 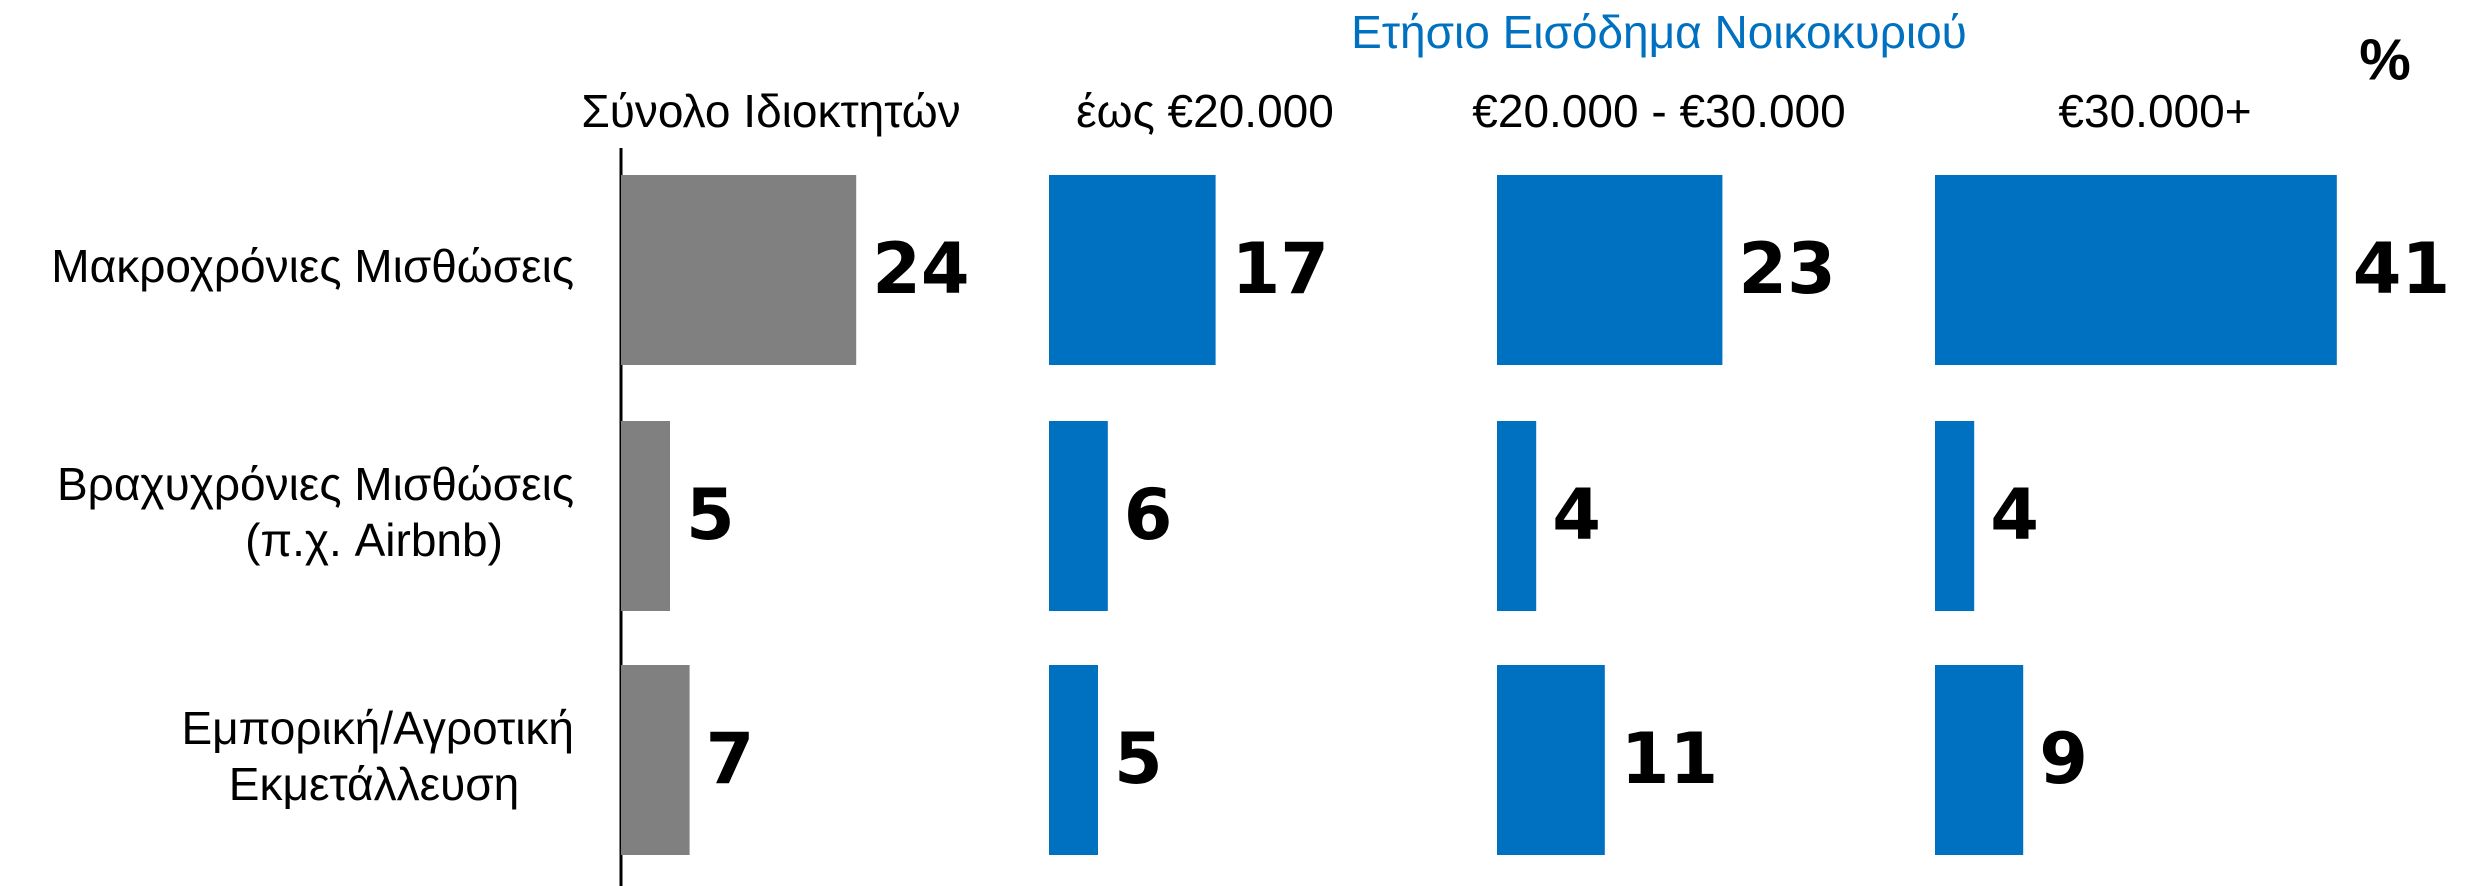 I want to click on unit-label: %, so click(x=2385, y=59).